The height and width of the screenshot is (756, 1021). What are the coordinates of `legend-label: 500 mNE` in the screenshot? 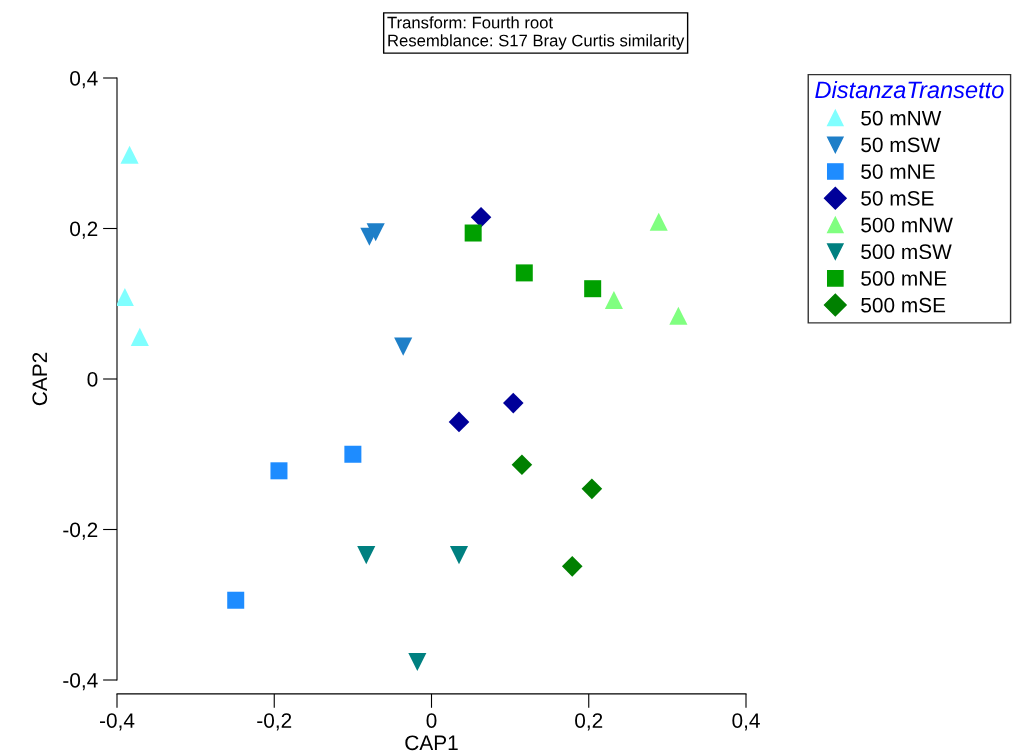 It's located at (904, 278).